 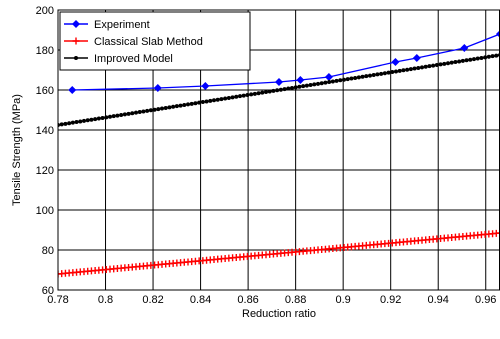 What do you see at coordinates (105, 300) in the screenshot?
I see `x-tick-label: 0.8` at bounding box center [105, 300].